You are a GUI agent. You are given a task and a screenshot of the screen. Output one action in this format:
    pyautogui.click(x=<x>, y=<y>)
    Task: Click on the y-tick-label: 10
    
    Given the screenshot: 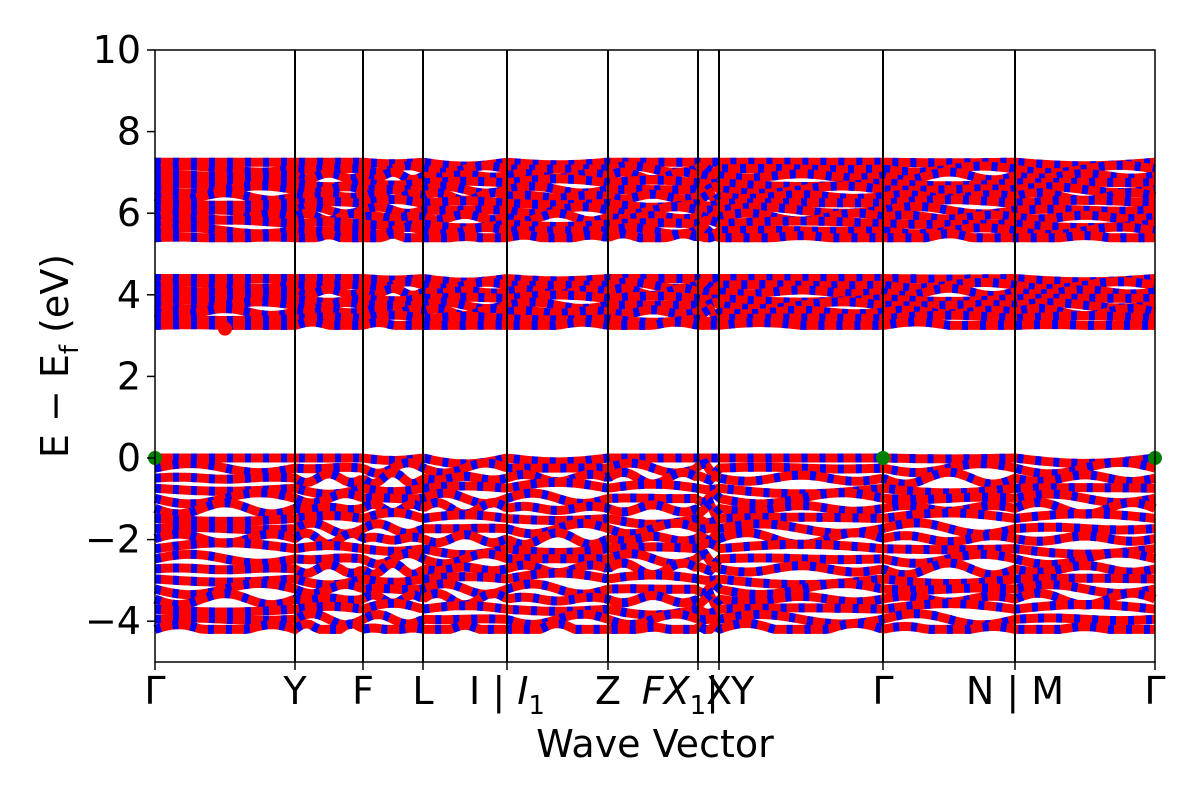 What is the action you would take?
    pyautogui.click(x=117, y=50)
    